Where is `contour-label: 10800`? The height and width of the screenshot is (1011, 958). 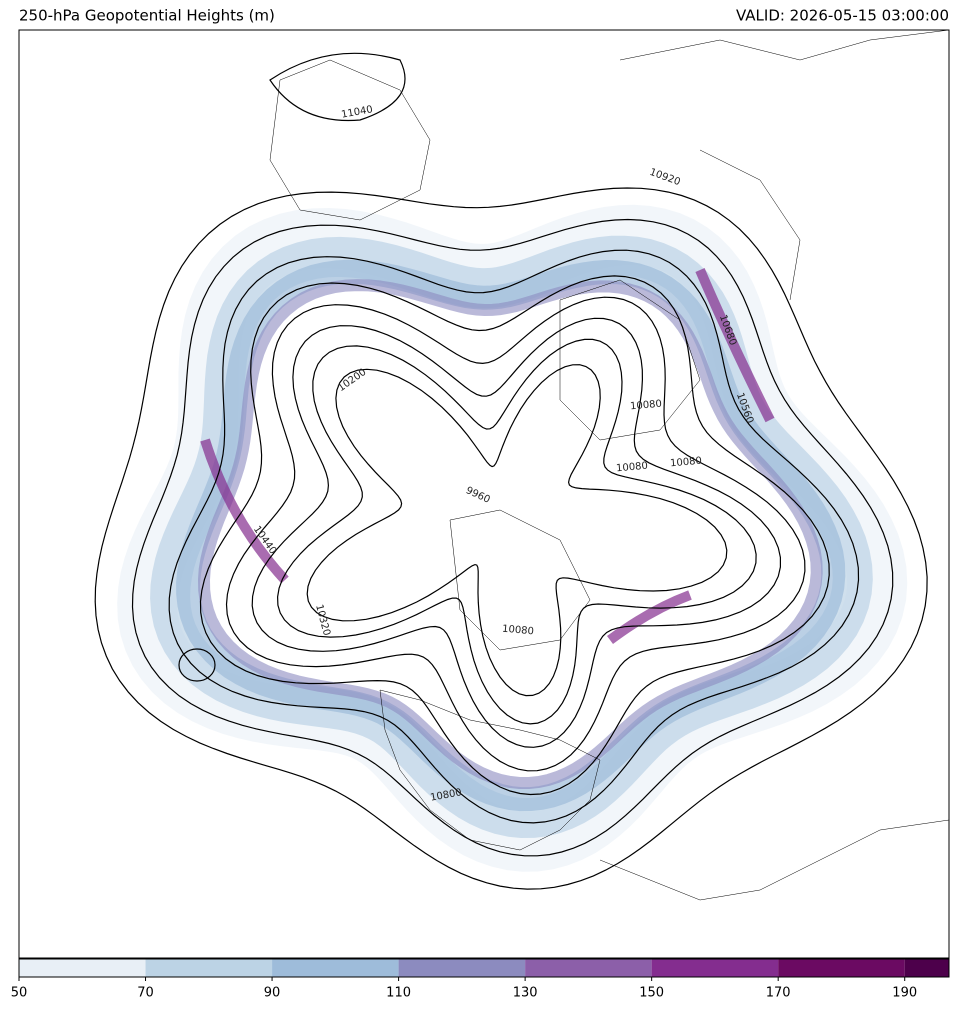 contour-label: 10800 is located at coordinates (445, 795).